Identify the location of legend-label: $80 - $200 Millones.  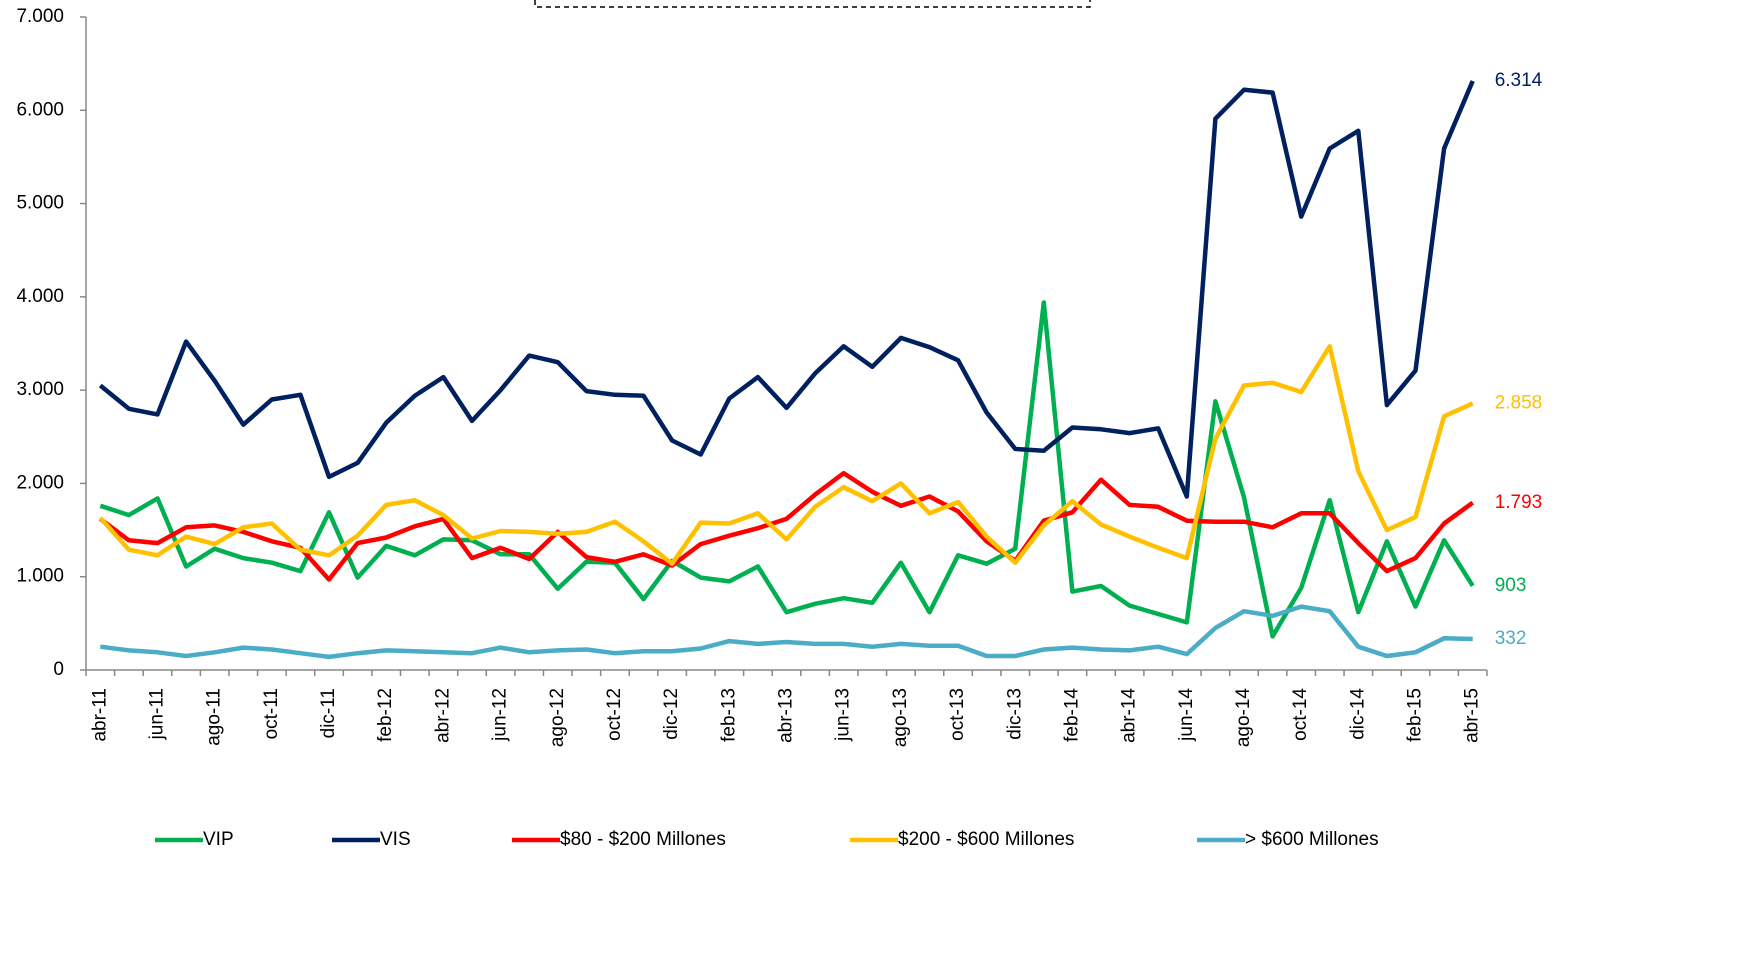
(643, 839).